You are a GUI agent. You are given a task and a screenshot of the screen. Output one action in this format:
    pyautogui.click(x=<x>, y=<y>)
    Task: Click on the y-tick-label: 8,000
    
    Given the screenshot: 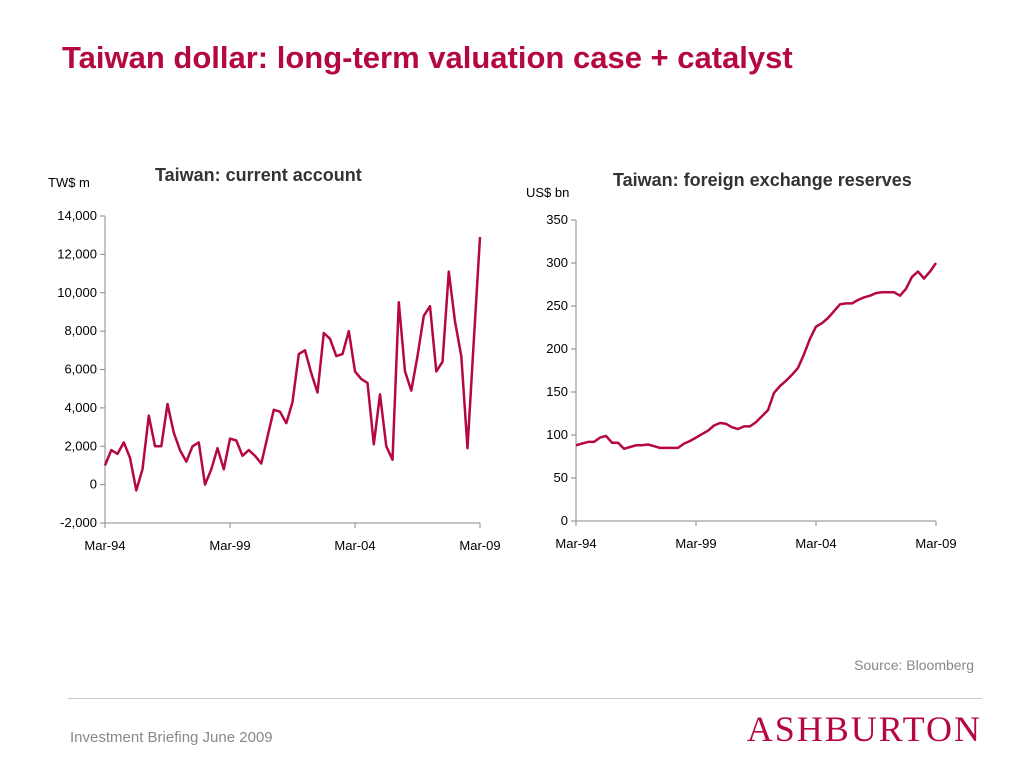 What is the action you would take?
    pyautogui.click(x=80, y=330)
    